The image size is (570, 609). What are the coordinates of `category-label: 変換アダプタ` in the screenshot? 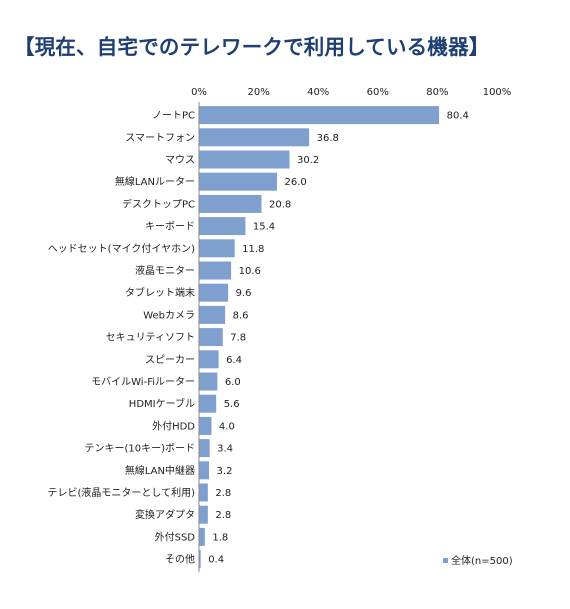 It's located at (165, 514).